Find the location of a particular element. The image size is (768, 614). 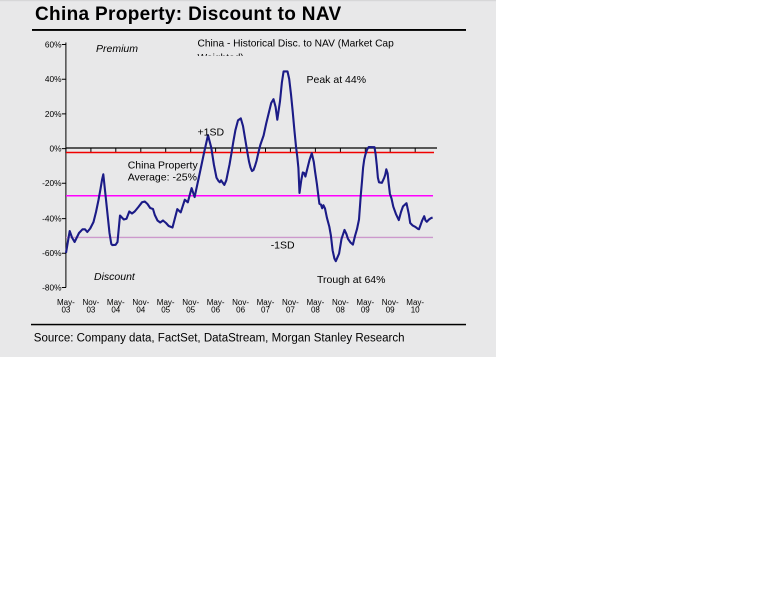

svg-text: 0% is located at coordinates (56, 149).